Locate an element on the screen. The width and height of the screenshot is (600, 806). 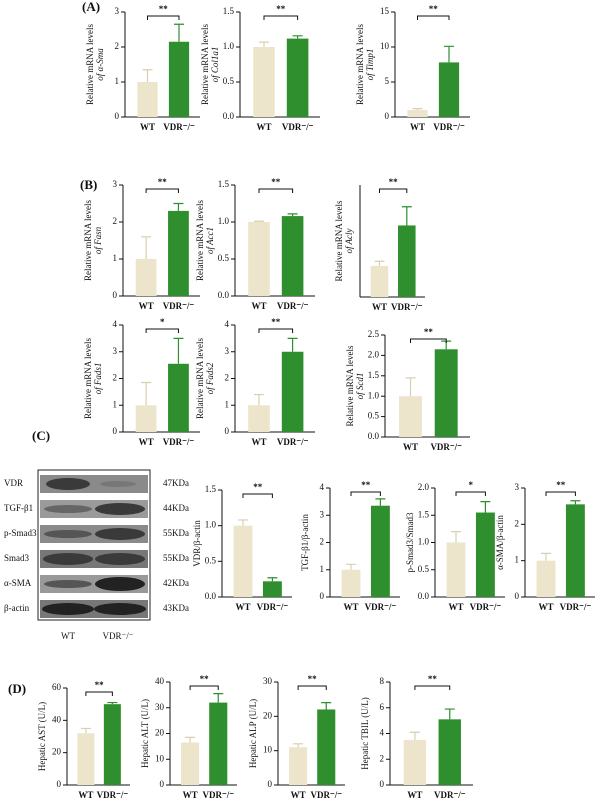
lane-label: WT is located at coordinates (68, 636).